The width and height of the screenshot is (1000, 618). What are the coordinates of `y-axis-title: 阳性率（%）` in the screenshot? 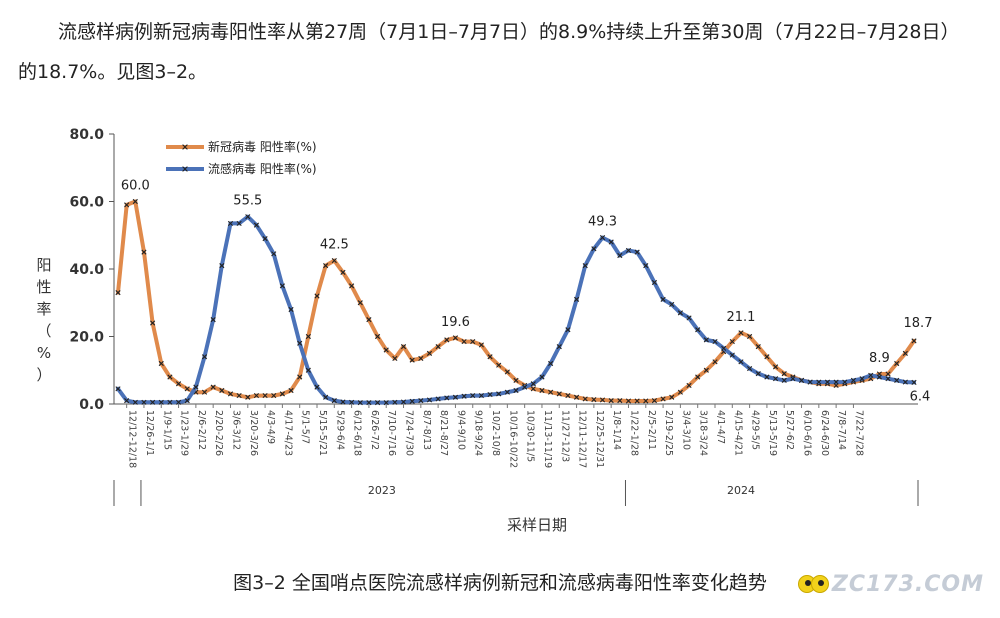 It's located at (43, 320).